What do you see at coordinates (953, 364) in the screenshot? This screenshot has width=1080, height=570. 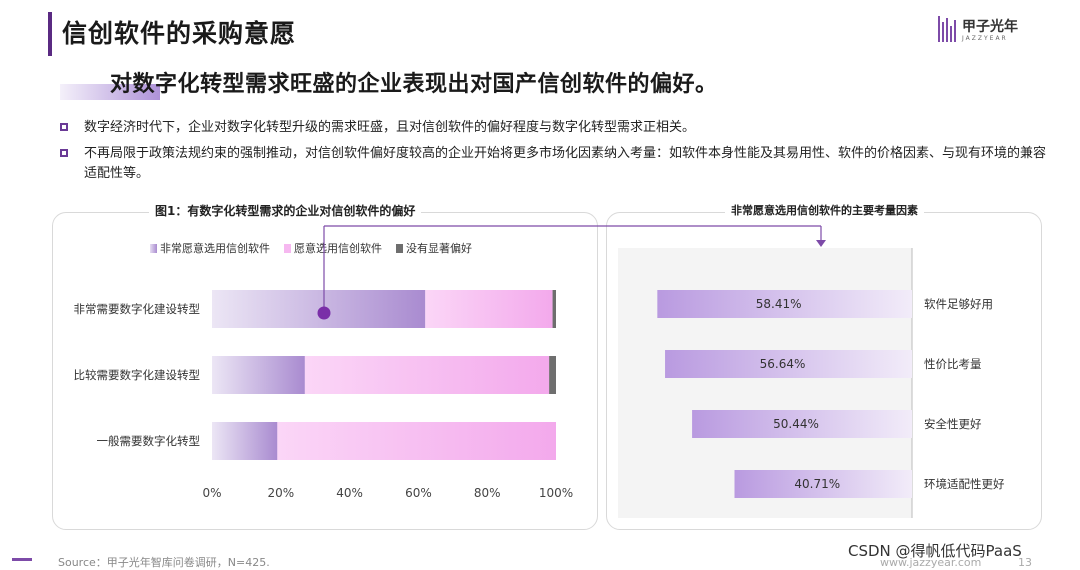 I see `factor-label: 性价比考量` at bounding box center [953, 364].